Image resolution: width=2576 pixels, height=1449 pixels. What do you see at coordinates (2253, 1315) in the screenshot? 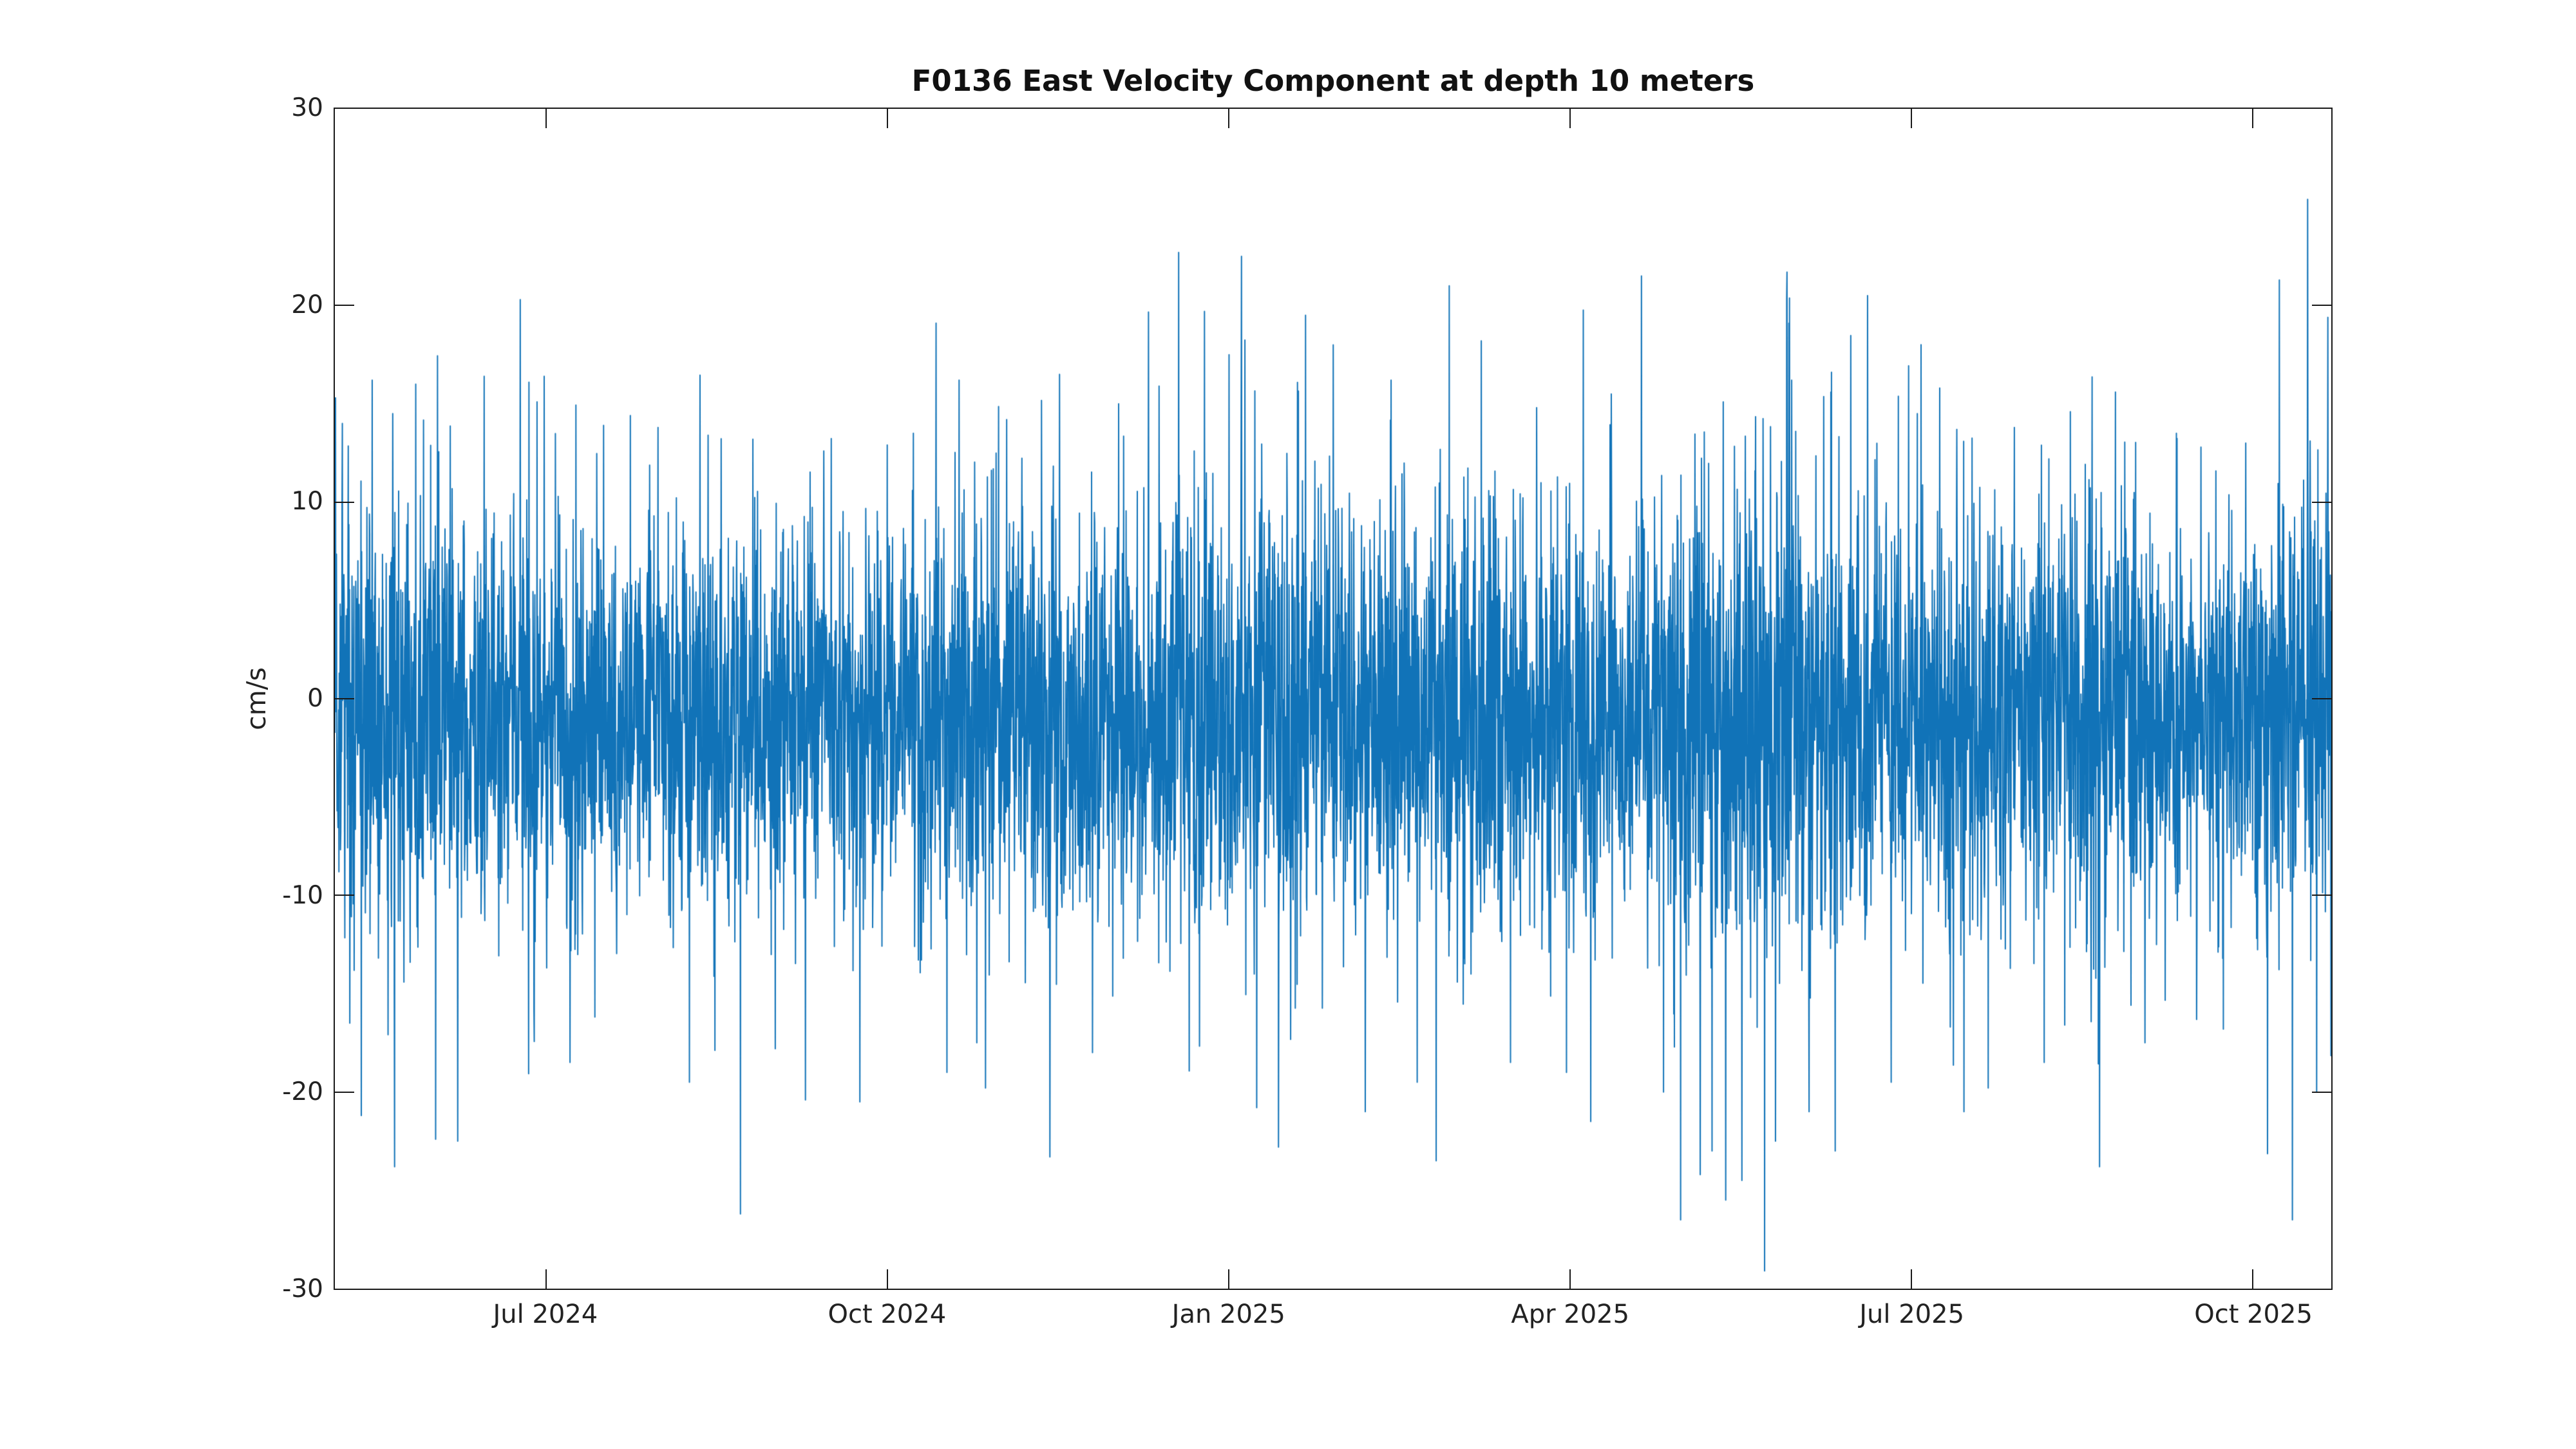
I see `x-tick-label: Oct 2025` at bounding box center [2253, 1315].